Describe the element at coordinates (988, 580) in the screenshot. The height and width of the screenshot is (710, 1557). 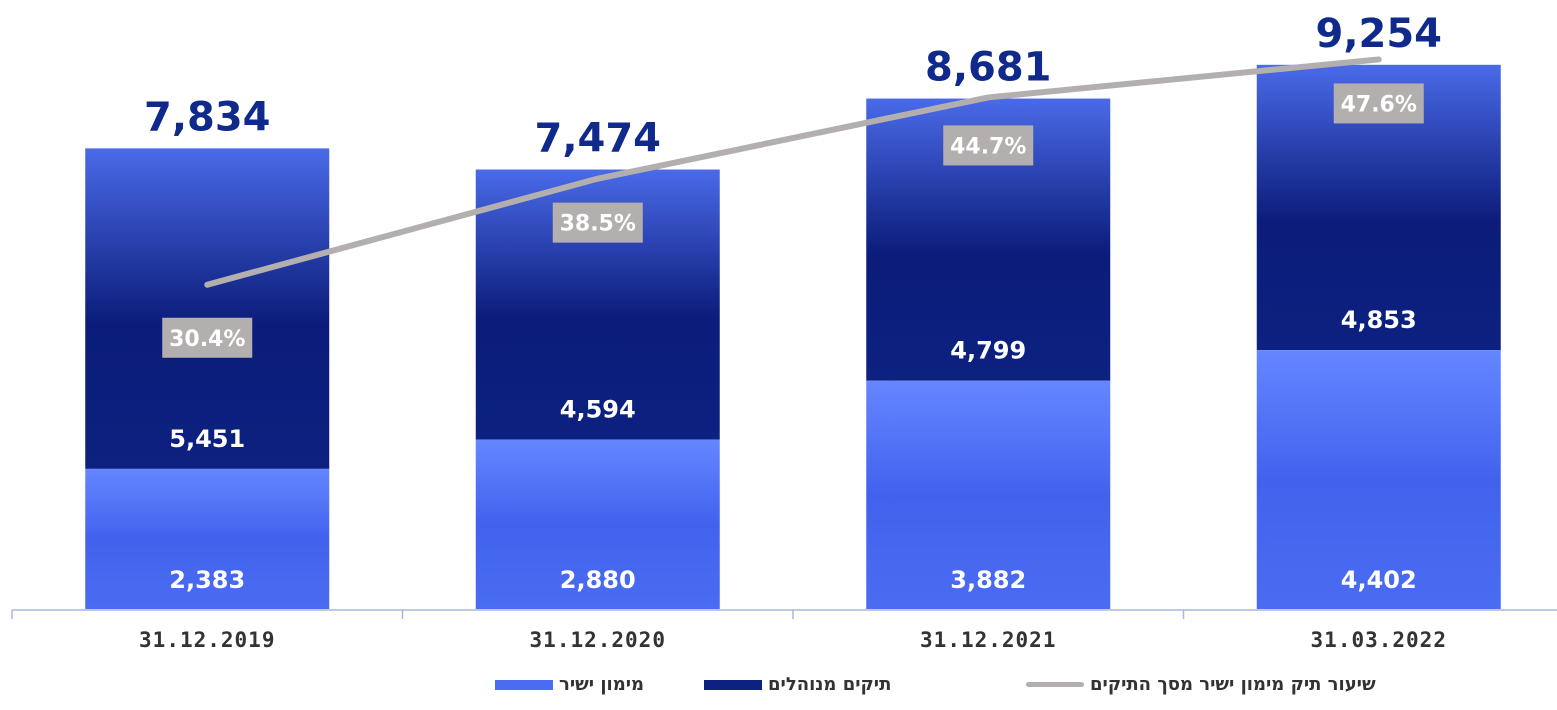
I see `direct-value-label: 3,882` at that location.